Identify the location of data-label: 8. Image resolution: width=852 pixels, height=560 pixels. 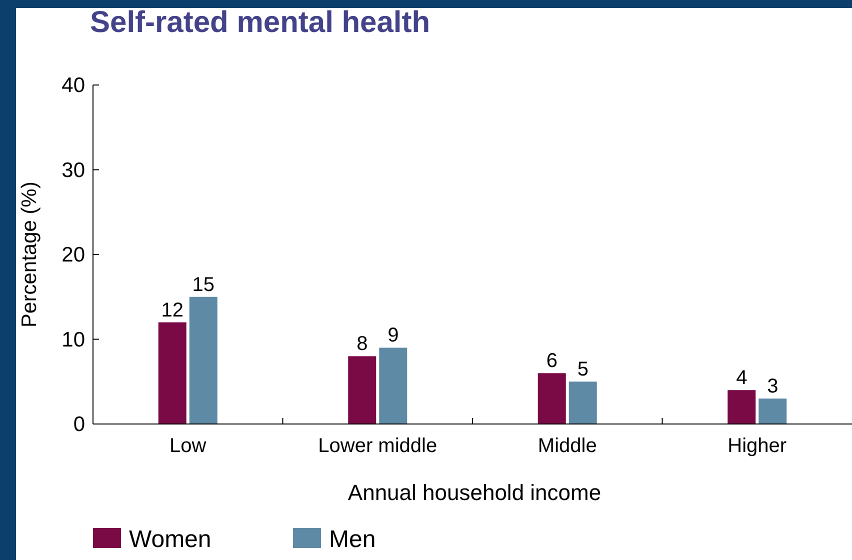
(362, 344).